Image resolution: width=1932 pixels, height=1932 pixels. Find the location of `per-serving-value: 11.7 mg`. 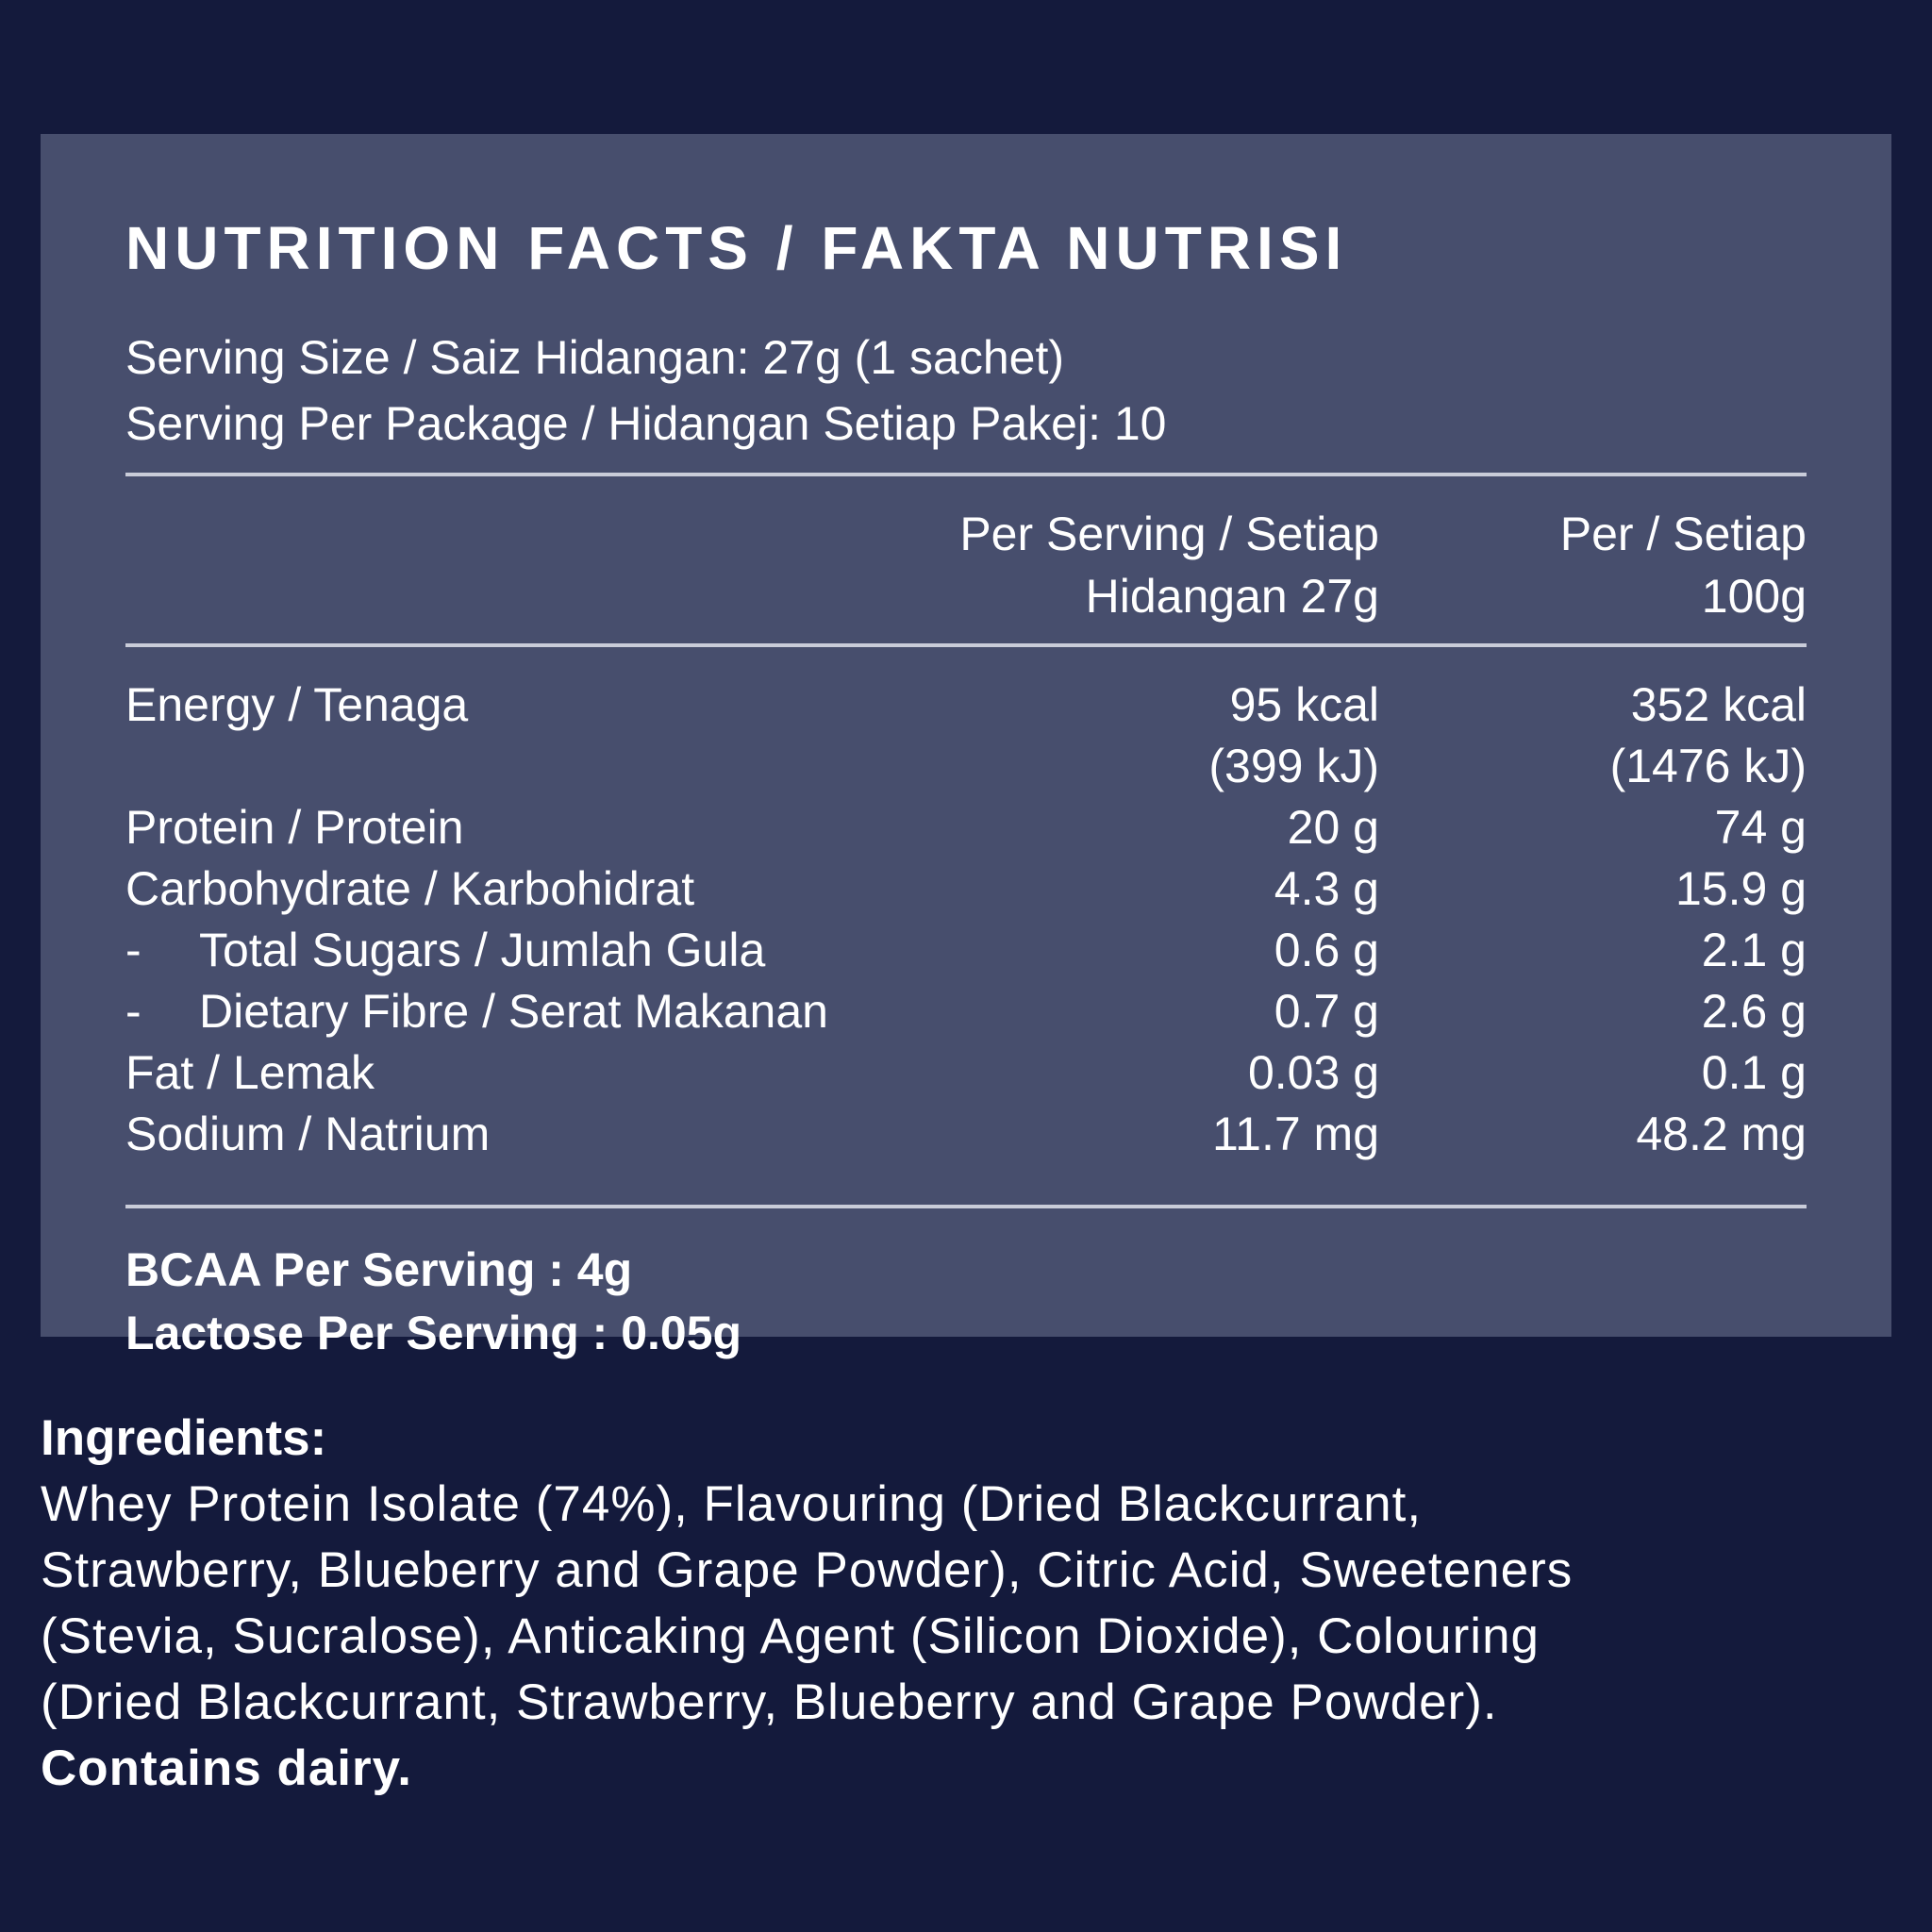

per-serving-value: 11.7 mg is located at coordinates (1295, 1133).